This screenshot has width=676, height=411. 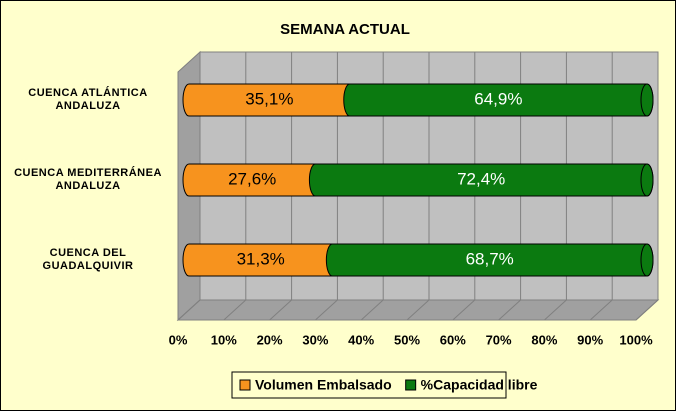 I want to click on x-tick-label: 70%, so click(x=499, y=339).